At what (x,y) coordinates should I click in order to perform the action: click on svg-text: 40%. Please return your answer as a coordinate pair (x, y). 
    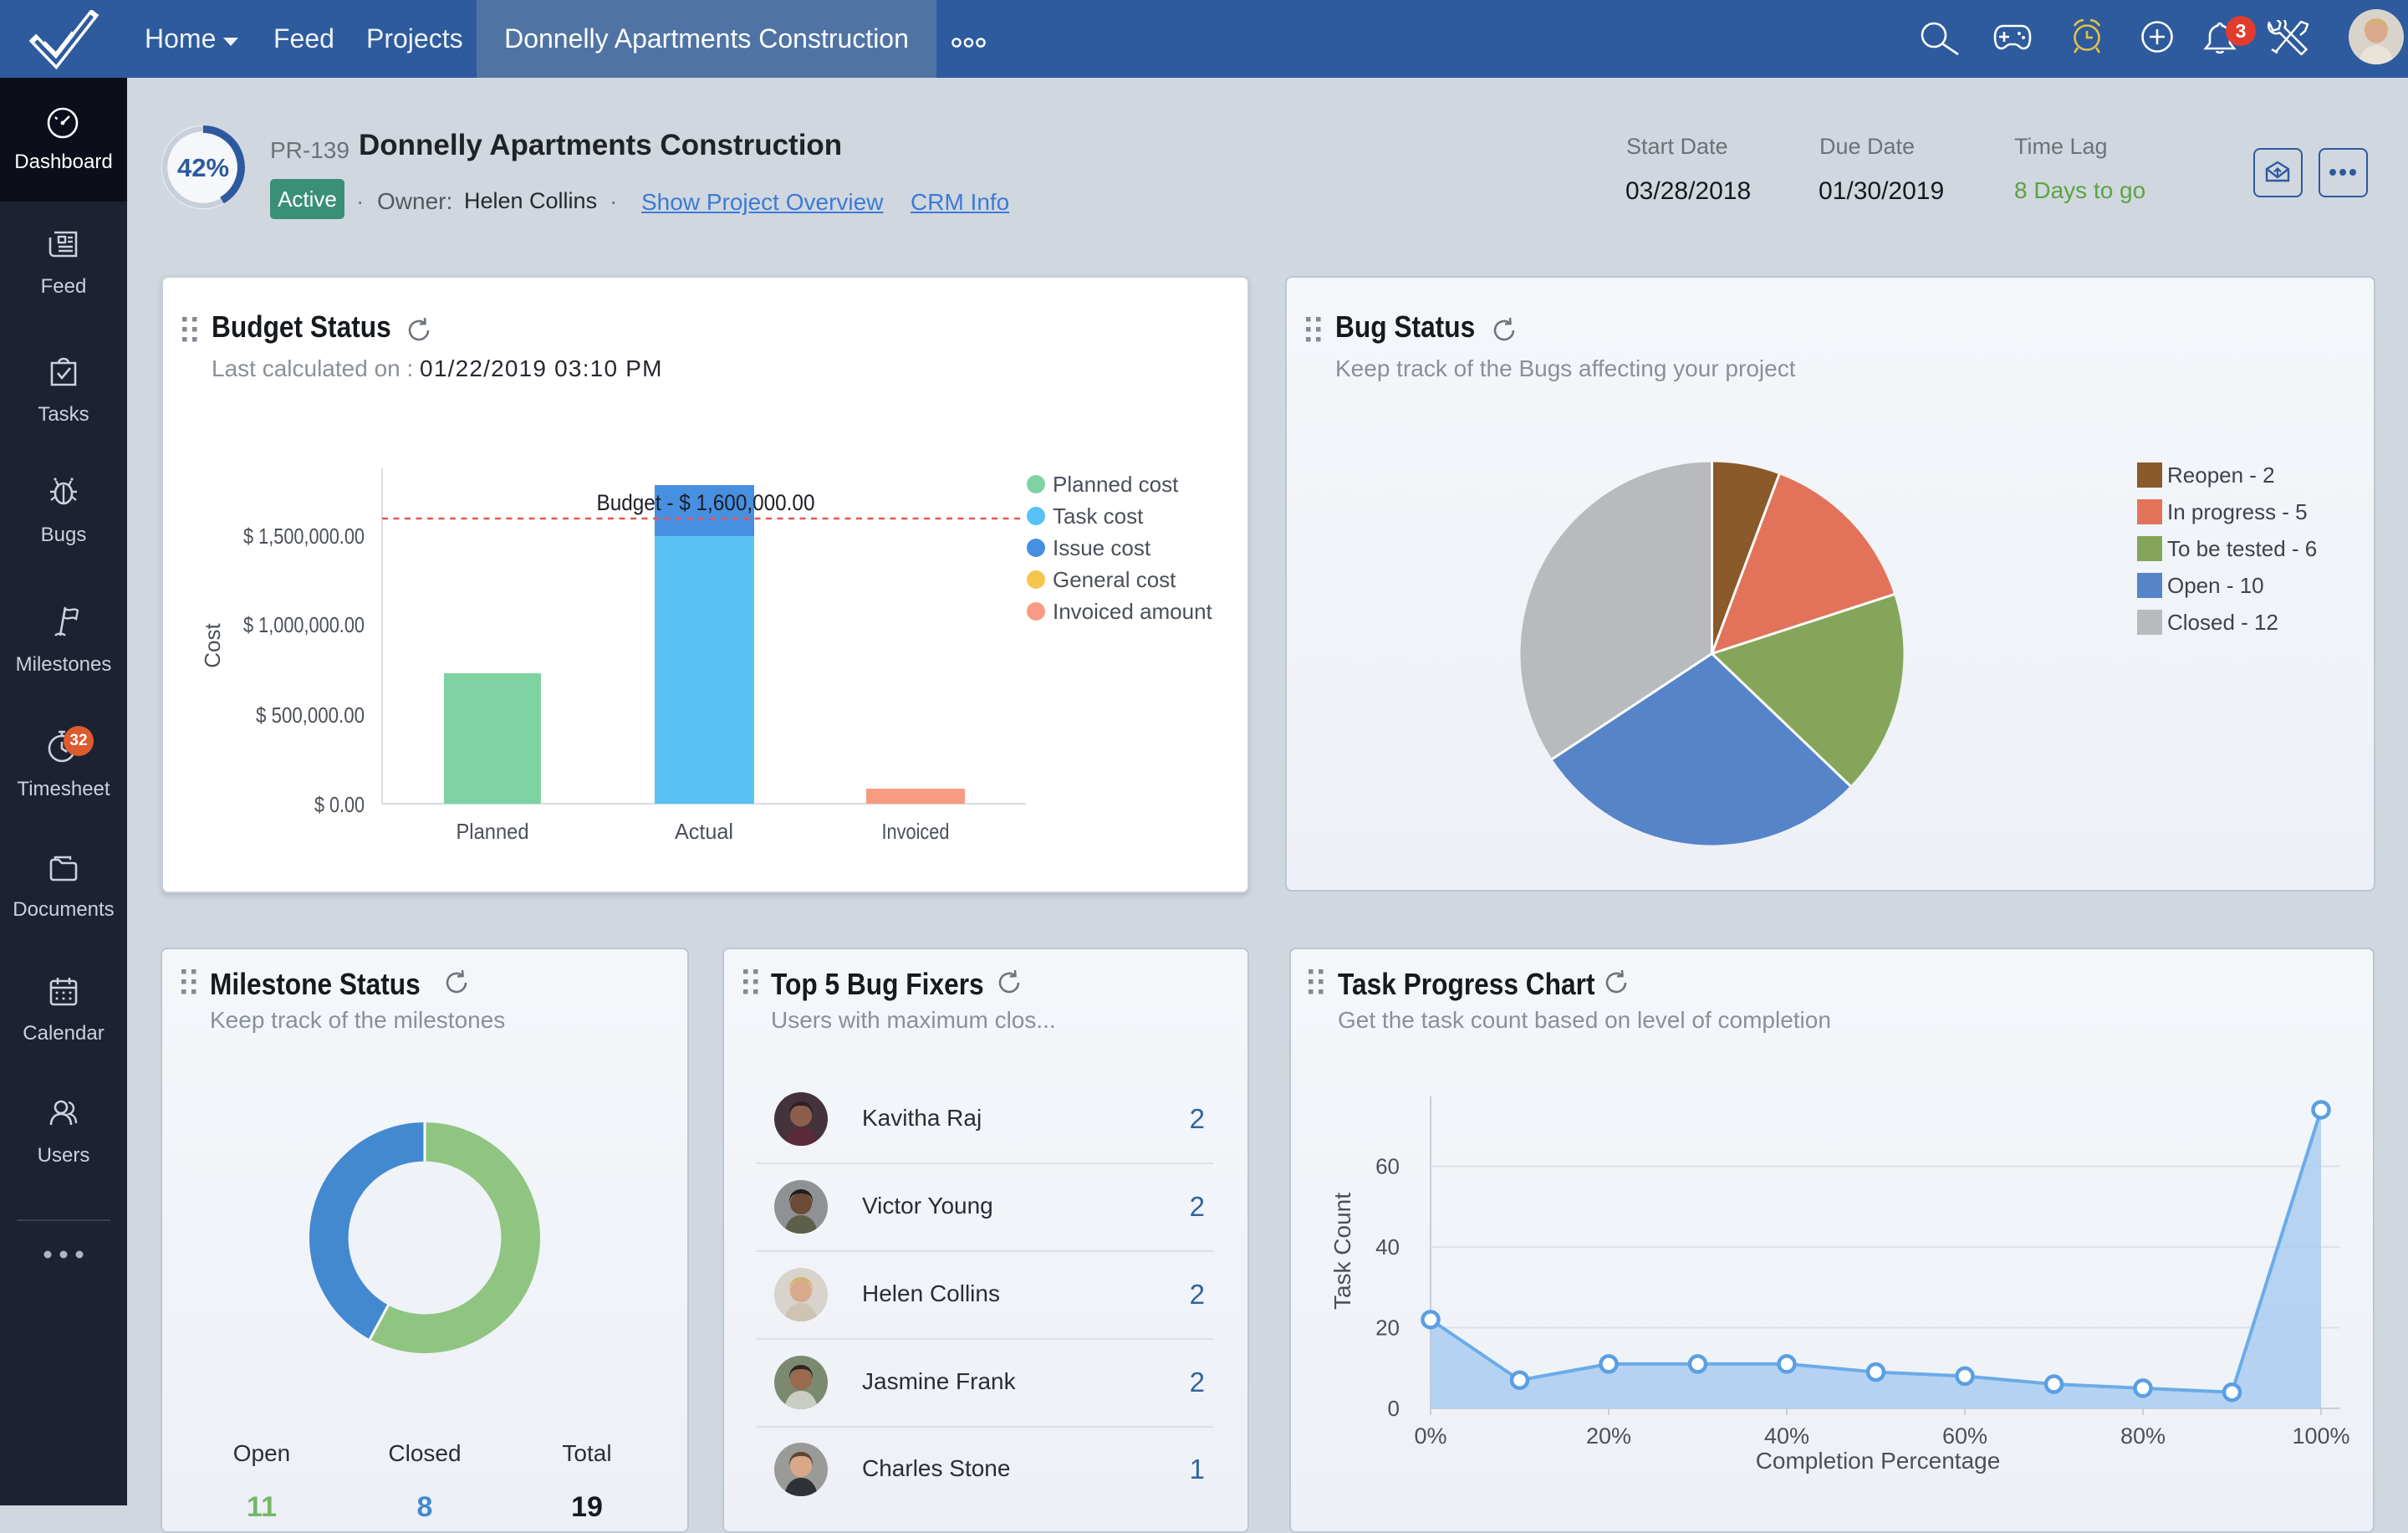
    Looking at the image, I should click on (1787, 1436).